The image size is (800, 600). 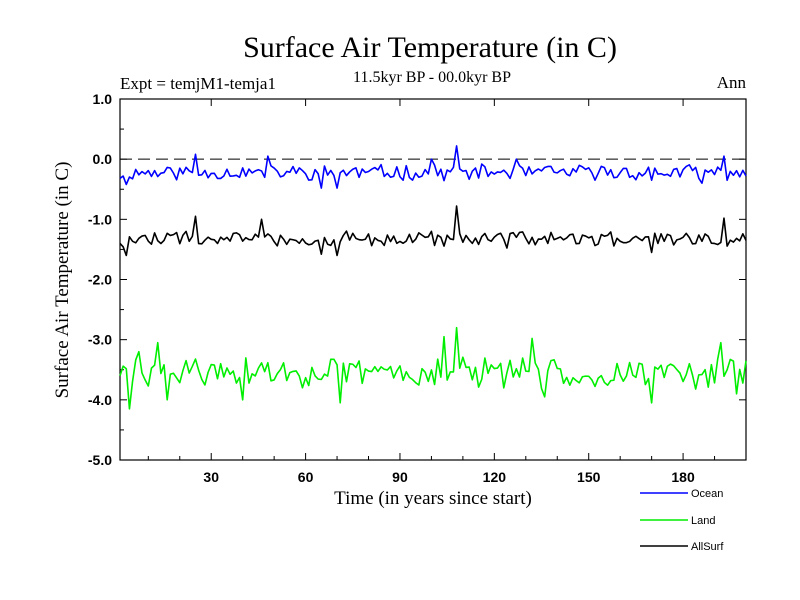 What do you see at coordinates (198, 83) in the screenshot?
I see `experiment-label: Expt = temjM1-temja1` at bounding box center [198, 83].